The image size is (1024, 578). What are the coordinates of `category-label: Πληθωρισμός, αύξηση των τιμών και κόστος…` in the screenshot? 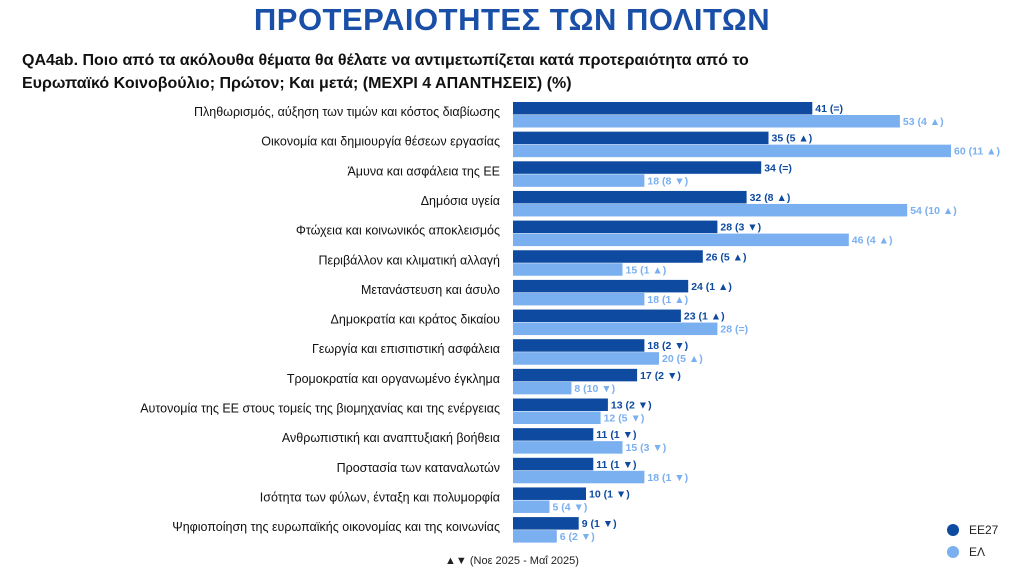 It's located at (347, 112).